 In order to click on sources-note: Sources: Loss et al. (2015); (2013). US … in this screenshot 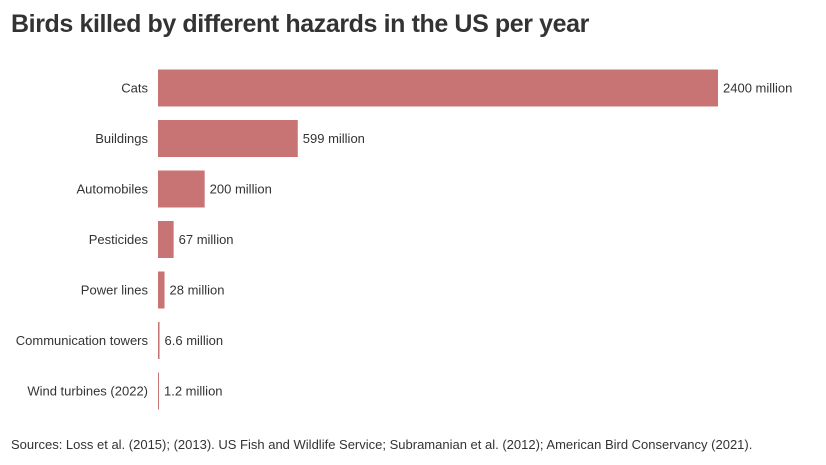, I will do `click(382, 444)`.